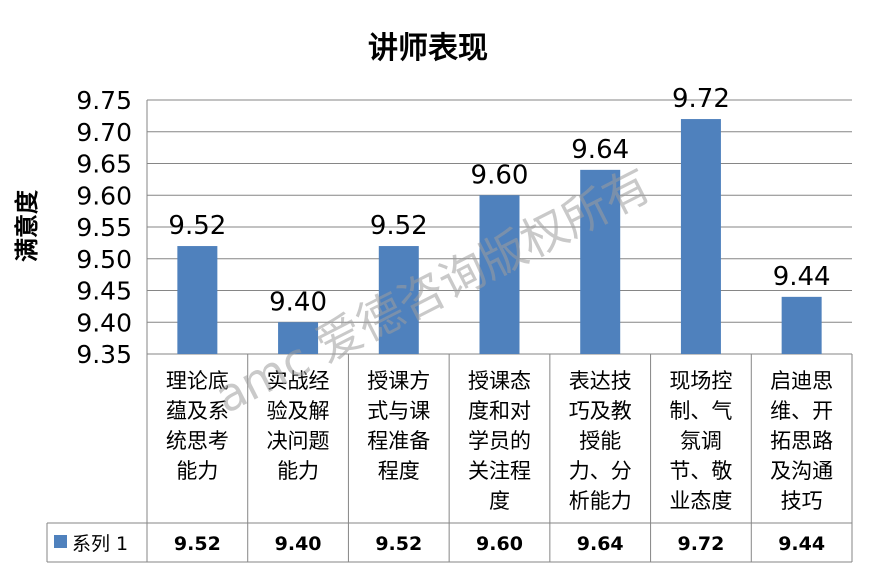 This screenshot has width=883, height=584. What do you see at coordinates (701, 99) in the screenshot?
I see `data-label: 9.72` at bounding box center [701, 99].